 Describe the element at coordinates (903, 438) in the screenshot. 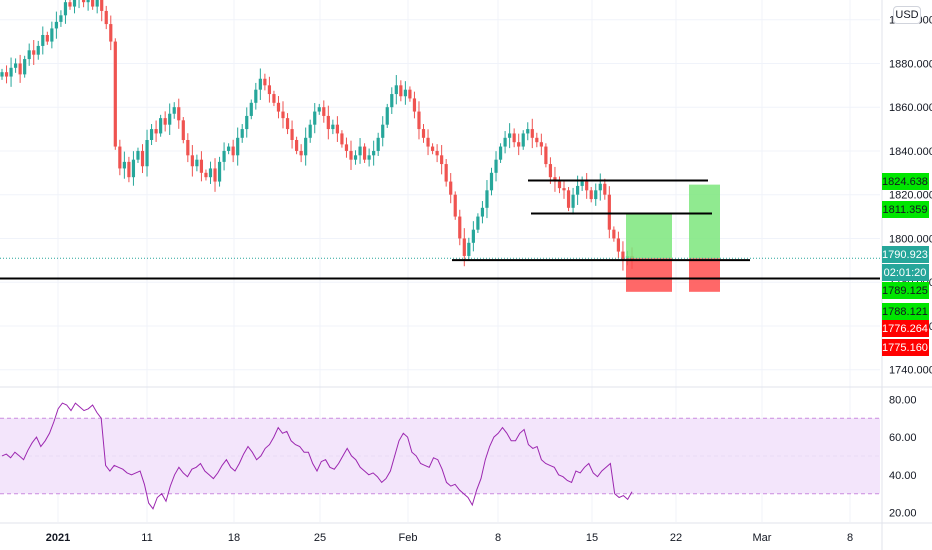

I see `rsi-tick-label: 60.00` at that location.